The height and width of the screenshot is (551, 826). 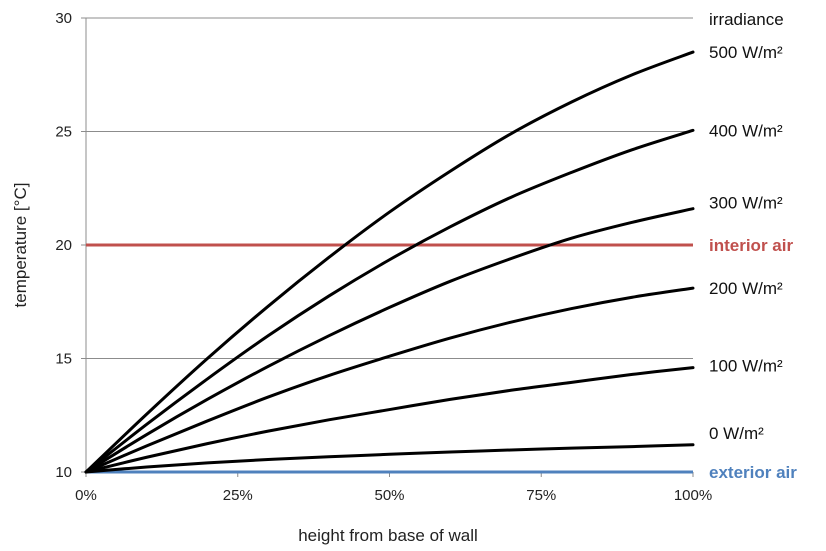 What do you see at coordinates (63, 18) in the screenshot?
I see `y-tick-label: 30` at bounding box center [63, 18].